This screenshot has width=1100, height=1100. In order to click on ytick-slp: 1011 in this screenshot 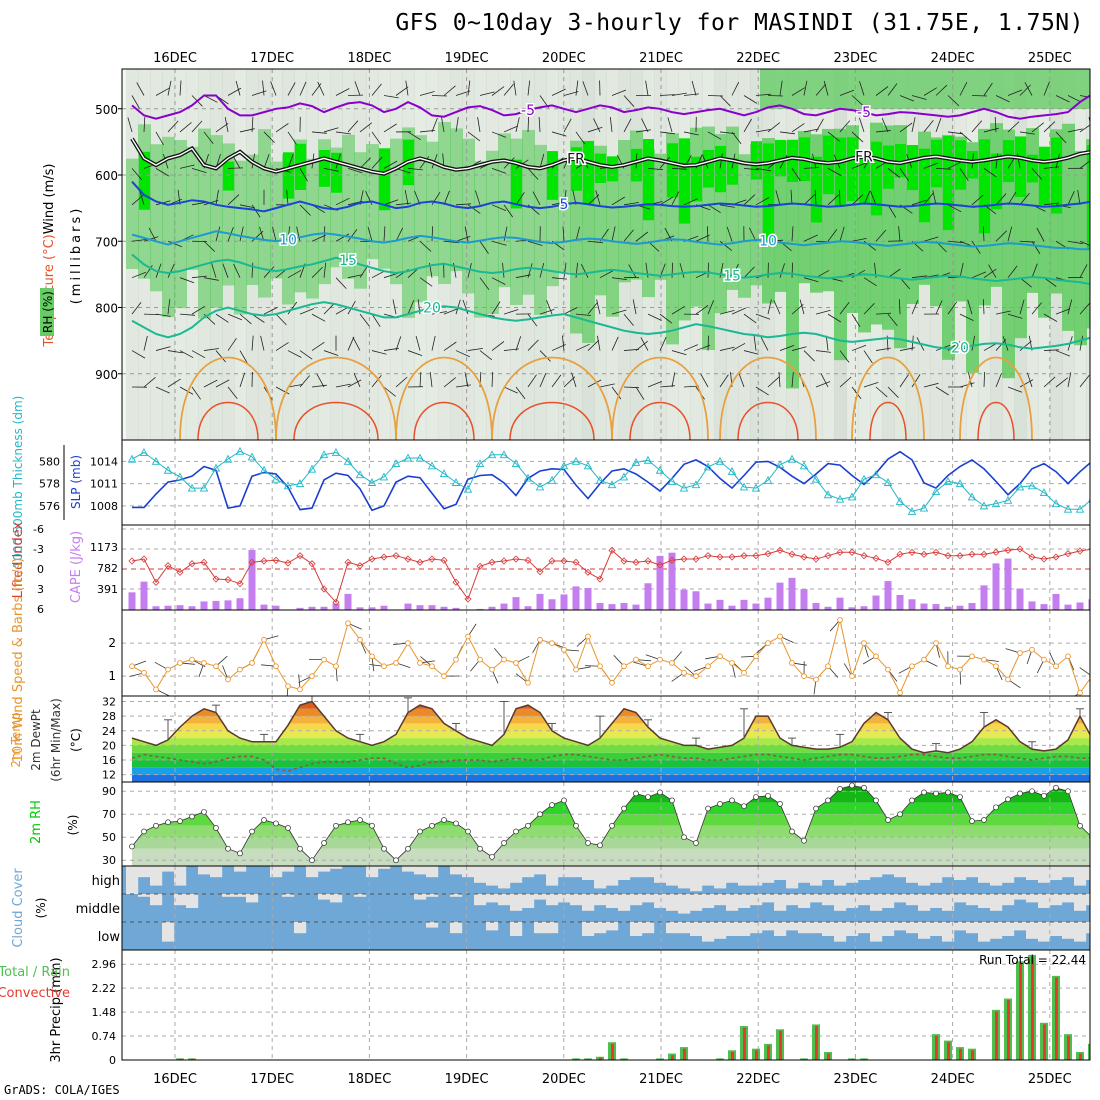, I will do `click(104, 484)`.